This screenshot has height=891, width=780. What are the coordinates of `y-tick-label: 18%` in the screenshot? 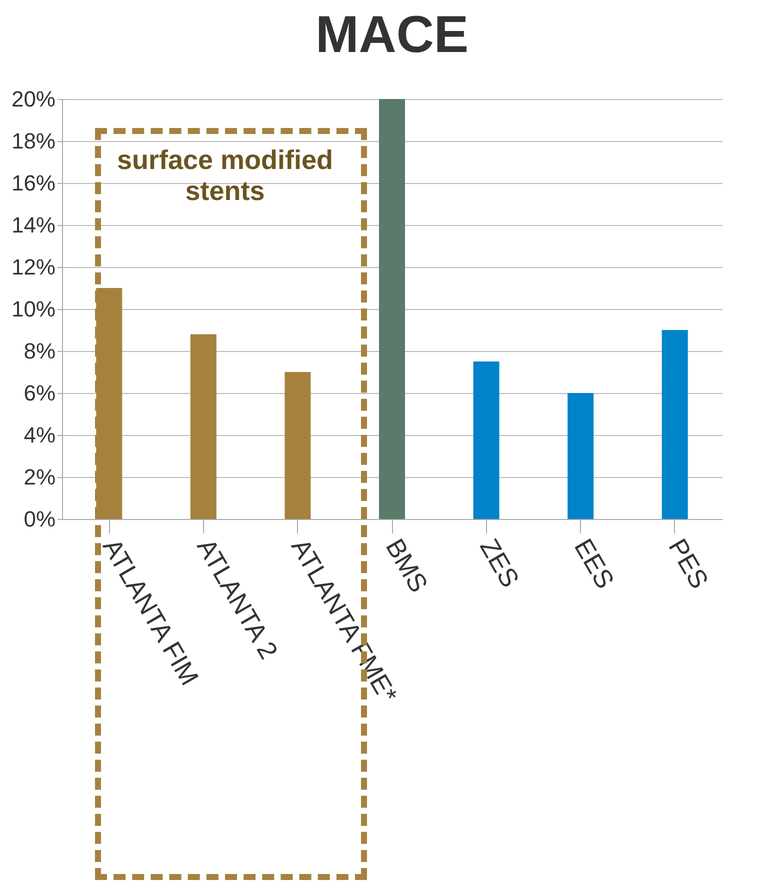 It's located at (33, 141).